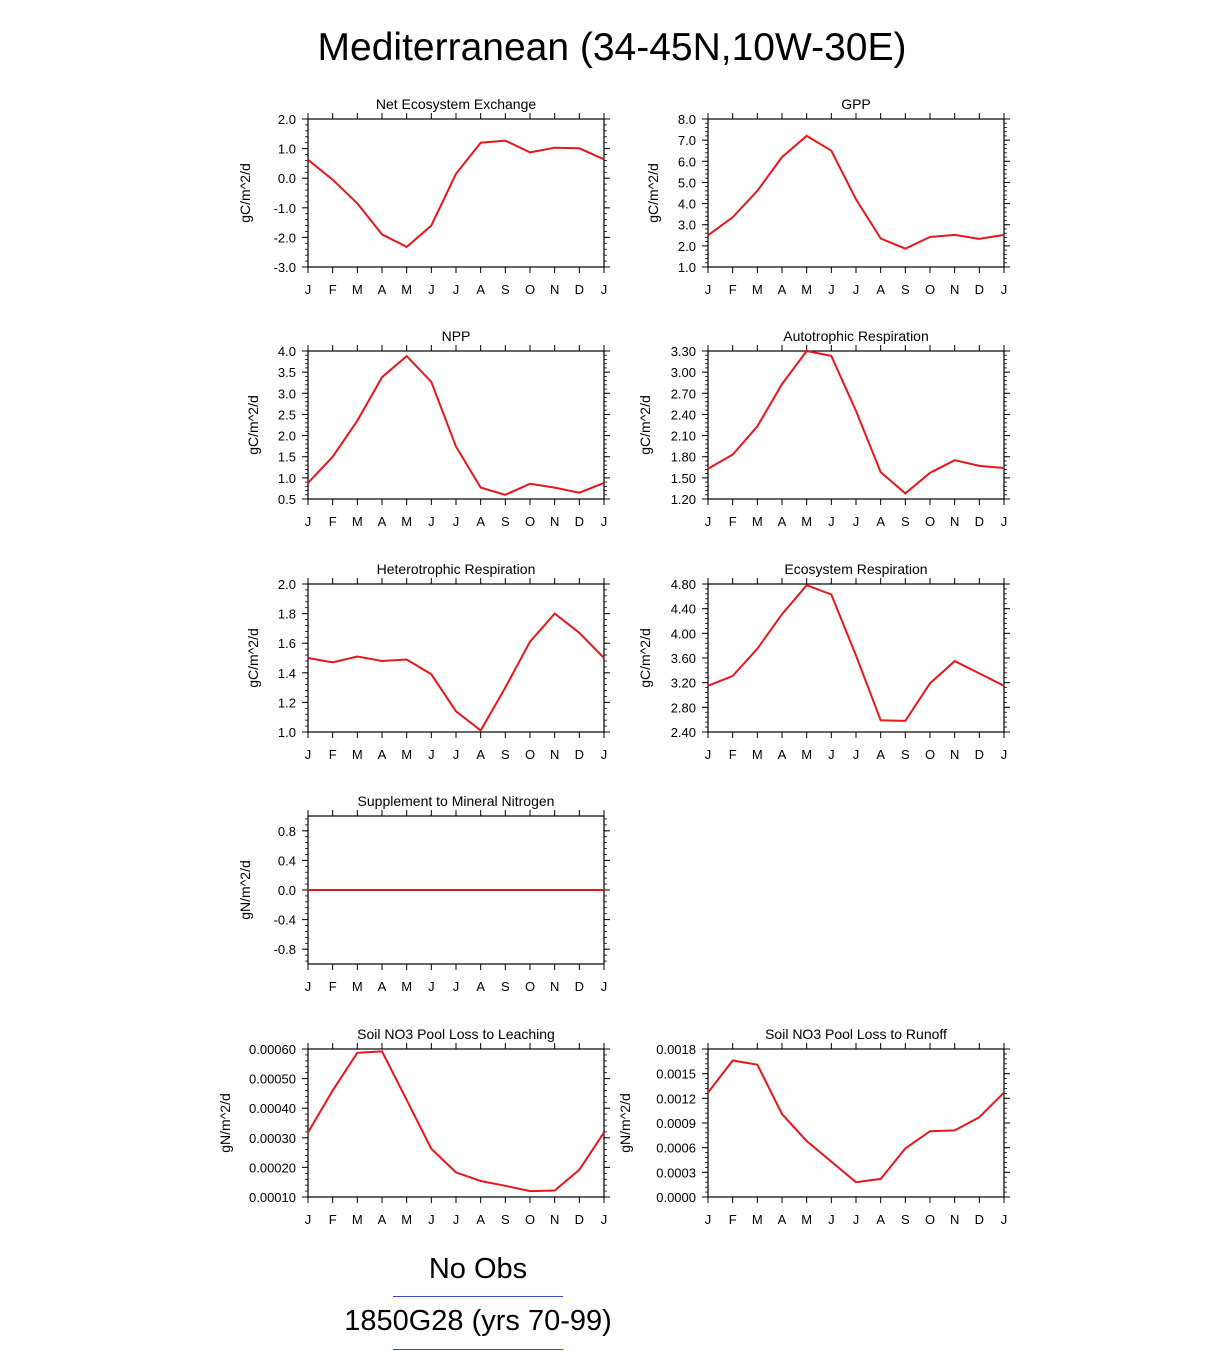 The image size is (1224, 1351). What do you see at coordinates (683, 609) in the screenshot?
I see `y-tick-label: 4.40` at bounding box center [683, 609].